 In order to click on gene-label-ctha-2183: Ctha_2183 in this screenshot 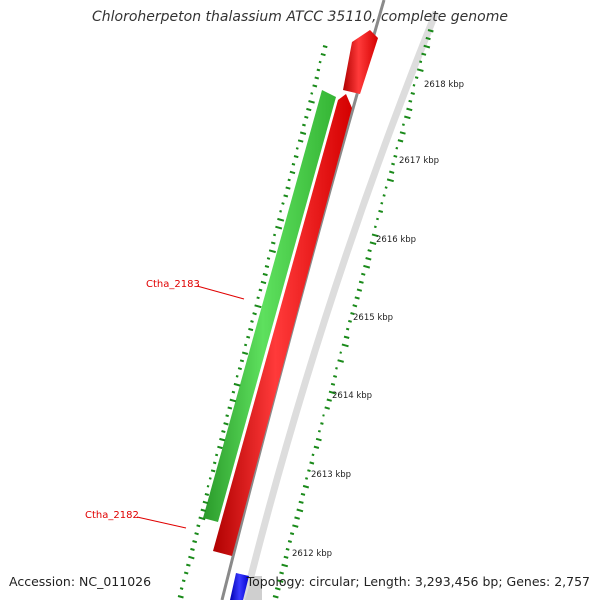, I will do `click(195, 289)`.